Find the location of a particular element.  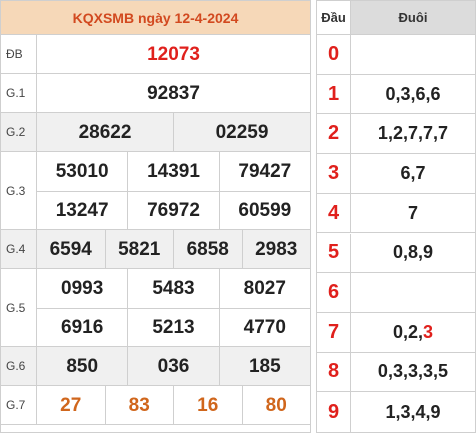

prize-label: G.3 is located at coordinates (19, 190).